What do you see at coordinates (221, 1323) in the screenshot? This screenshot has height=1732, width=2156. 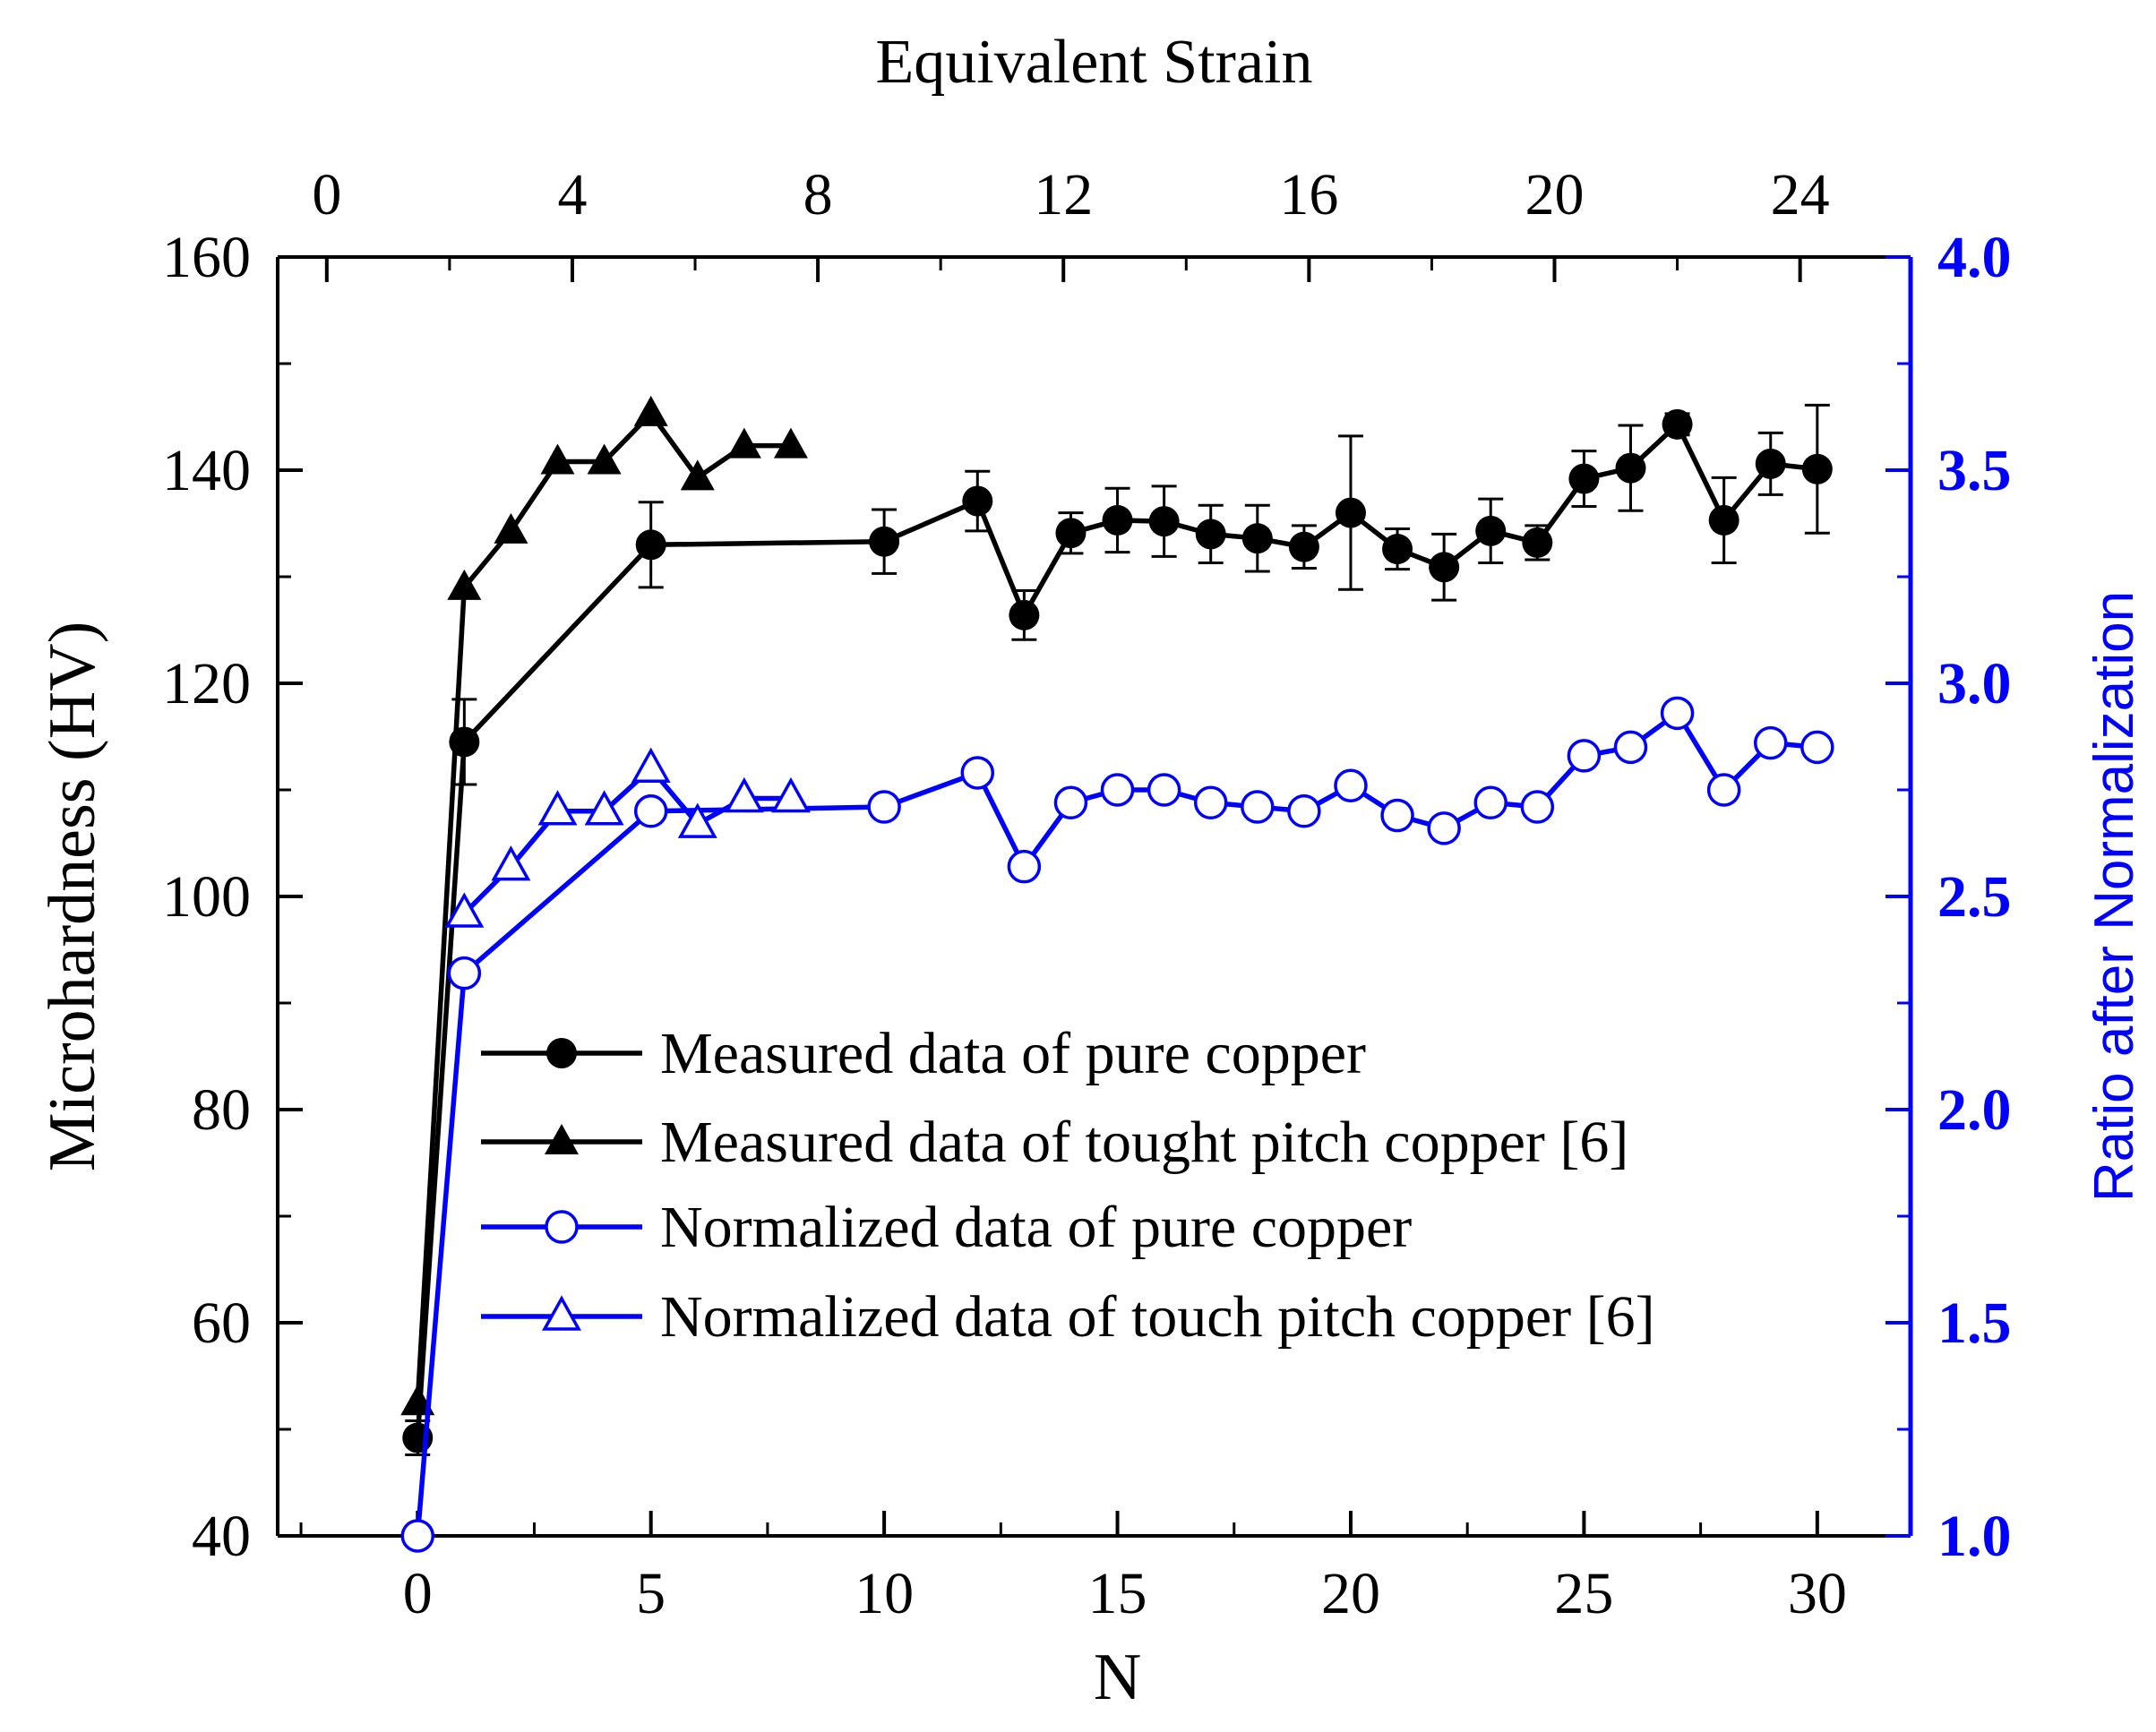 I see `y-tick-label: 60` at bounding box center [221, 1323].